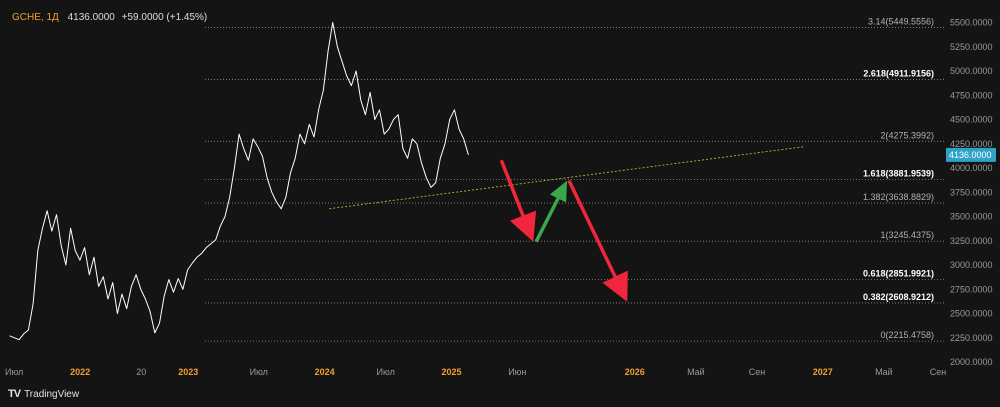  Describe the element at coordinates (971, 338) in the screenshot. I see `y-tick-label: 2250.0000` at that location.